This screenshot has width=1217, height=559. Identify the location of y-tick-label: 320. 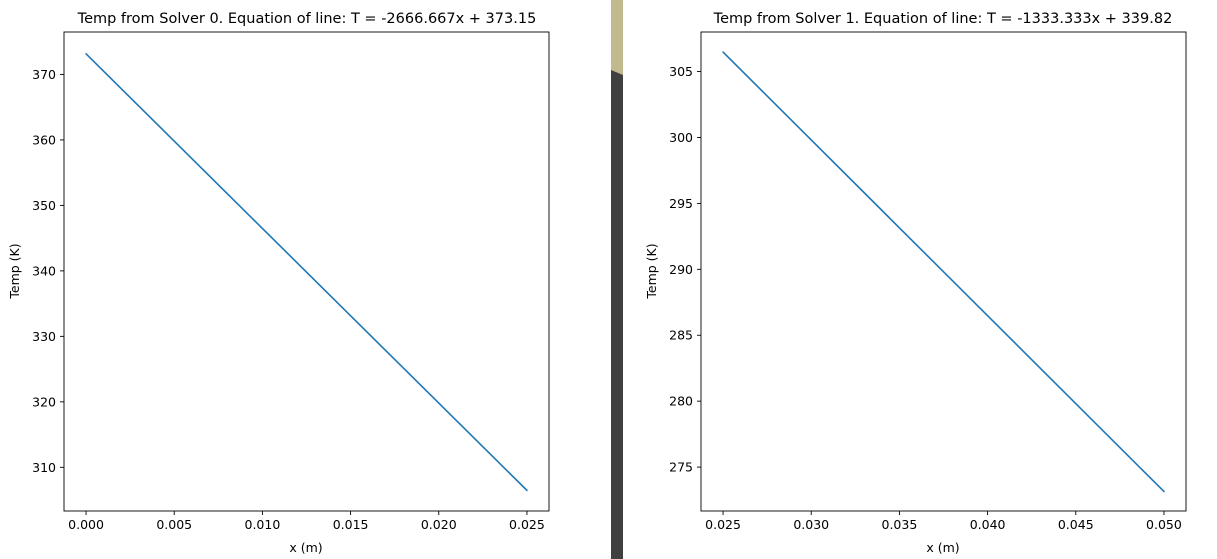
(44, 401).